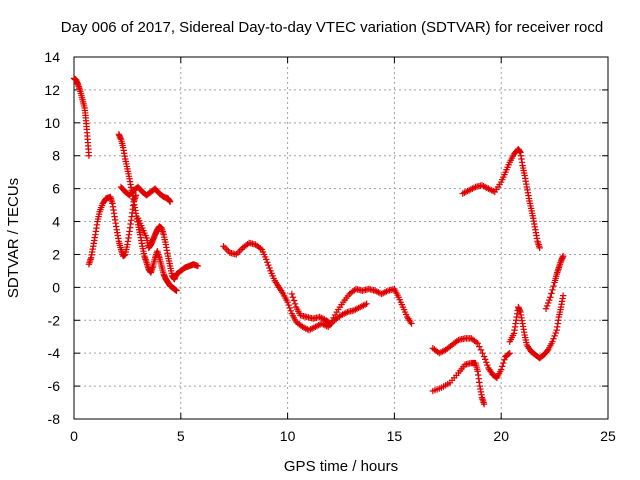 The height and width of the screenshot is (480, 640). Describe the element at coordinates (74, 436) in the screenshot. I see `x-tick-label: 0` at that location.